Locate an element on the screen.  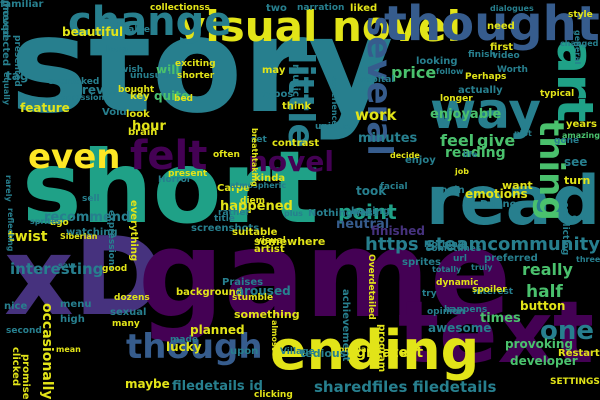
cloud-word: greatest is located at coordinates (390, 353).